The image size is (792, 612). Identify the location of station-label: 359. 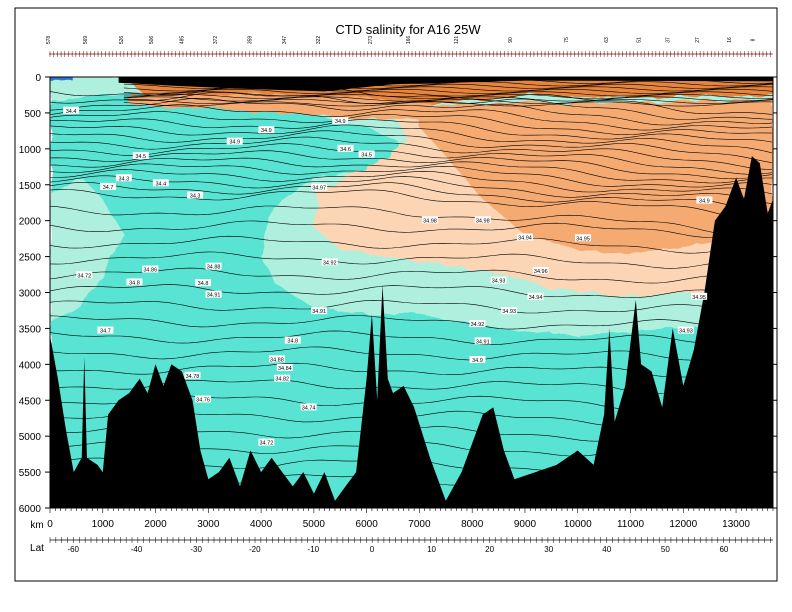
(251, 40).